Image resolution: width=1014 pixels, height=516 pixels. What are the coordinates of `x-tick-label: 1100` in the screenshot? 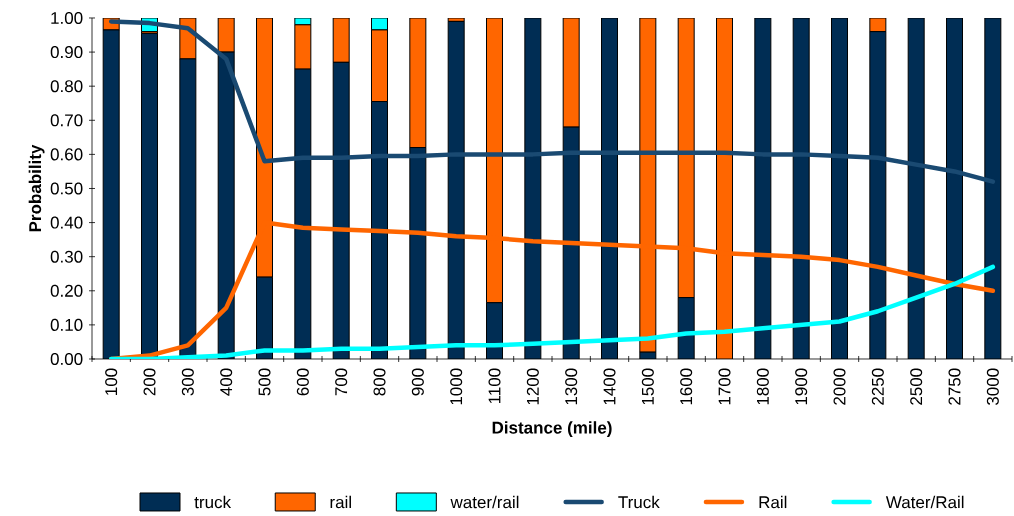 It's located at (494, 386).